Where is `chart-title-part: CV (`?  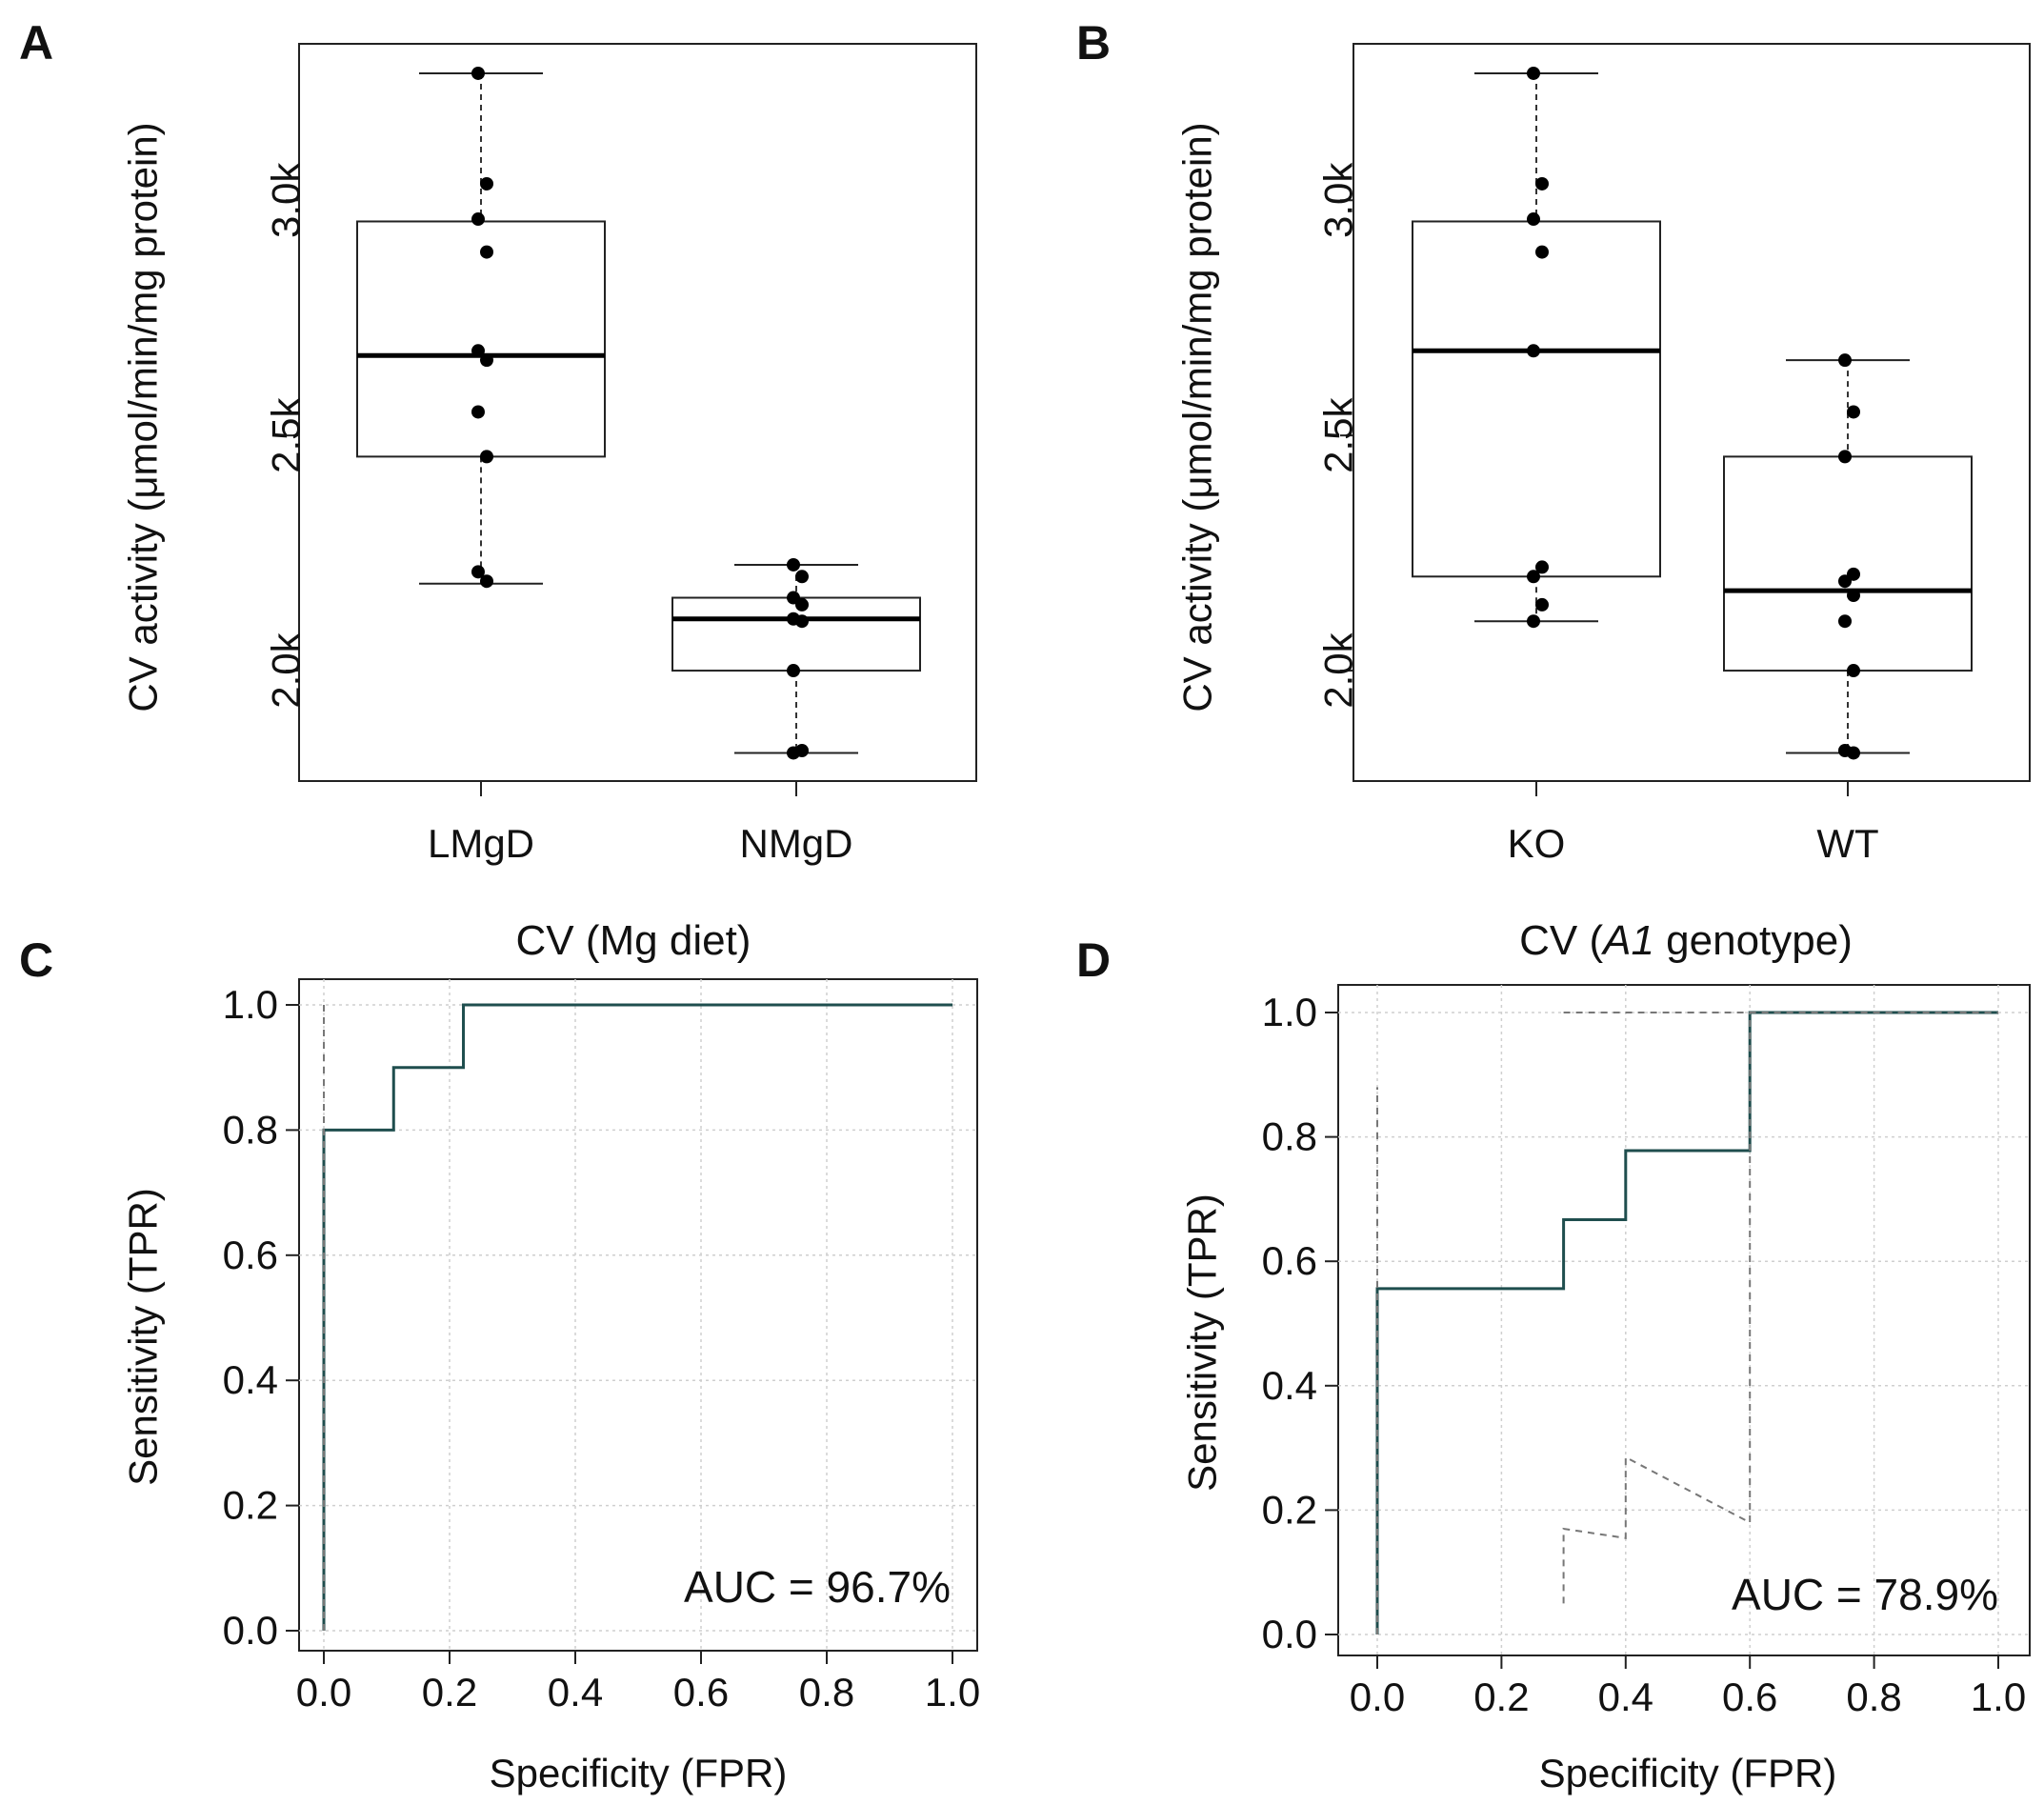
chart-title-part: CV ( is located at coordinates (1561, 940).